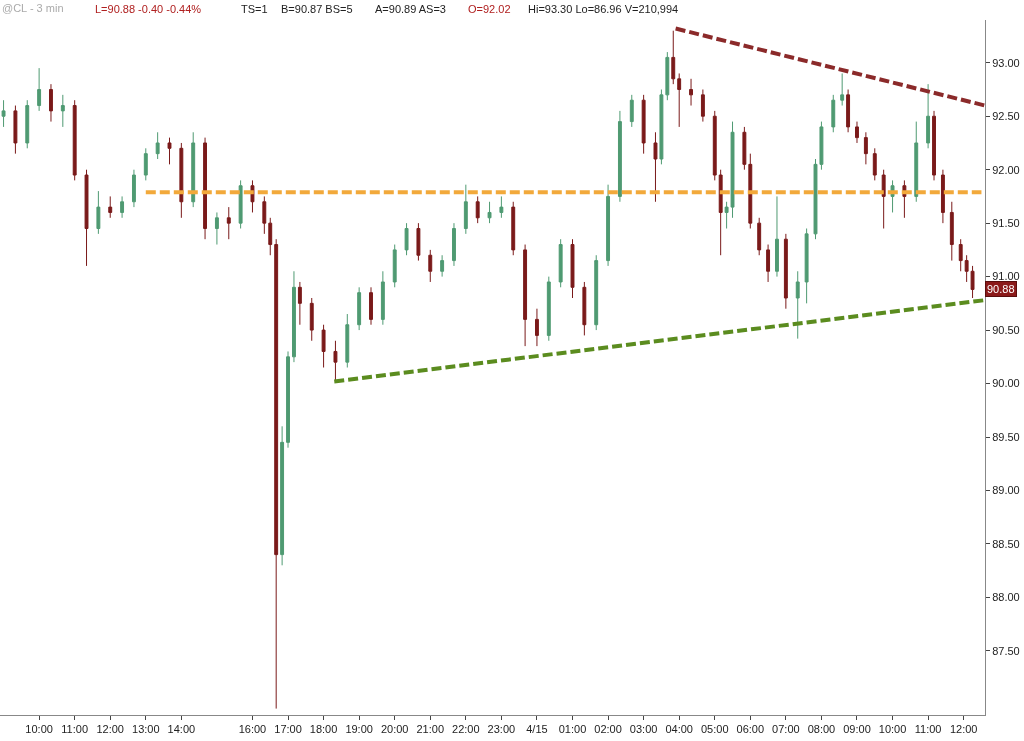 This screenshot has width=1024, height=741. I want to click on x-tick-label: 01:00, so click(572, 729).